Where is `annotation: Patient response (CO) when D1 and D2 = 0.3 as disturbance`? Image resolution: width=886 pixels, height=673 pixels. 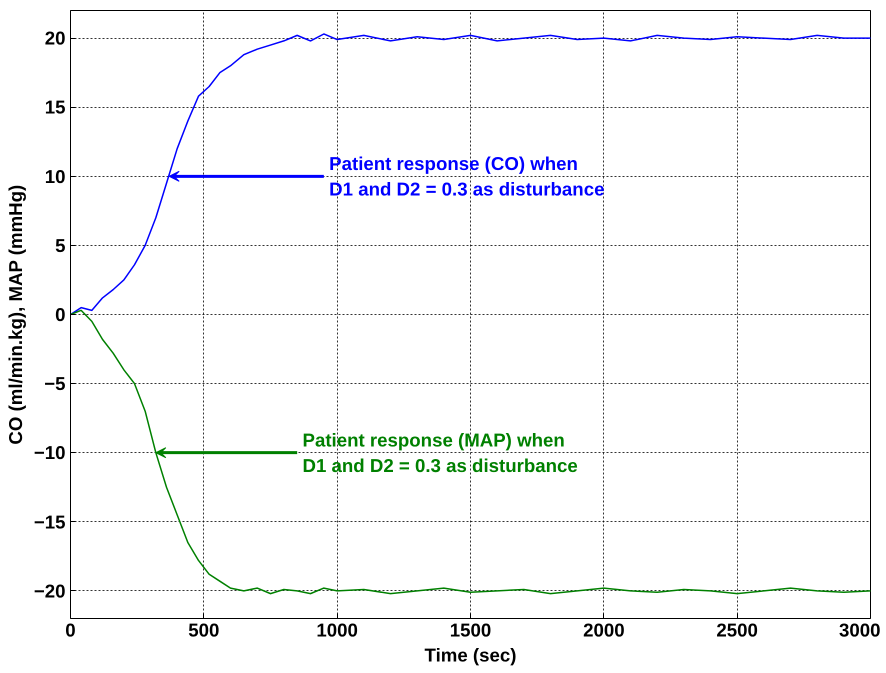
annotation: Patient response (CO) when D1 and D2 = 0.3 as disturbance is located at coordinates (466, 176).